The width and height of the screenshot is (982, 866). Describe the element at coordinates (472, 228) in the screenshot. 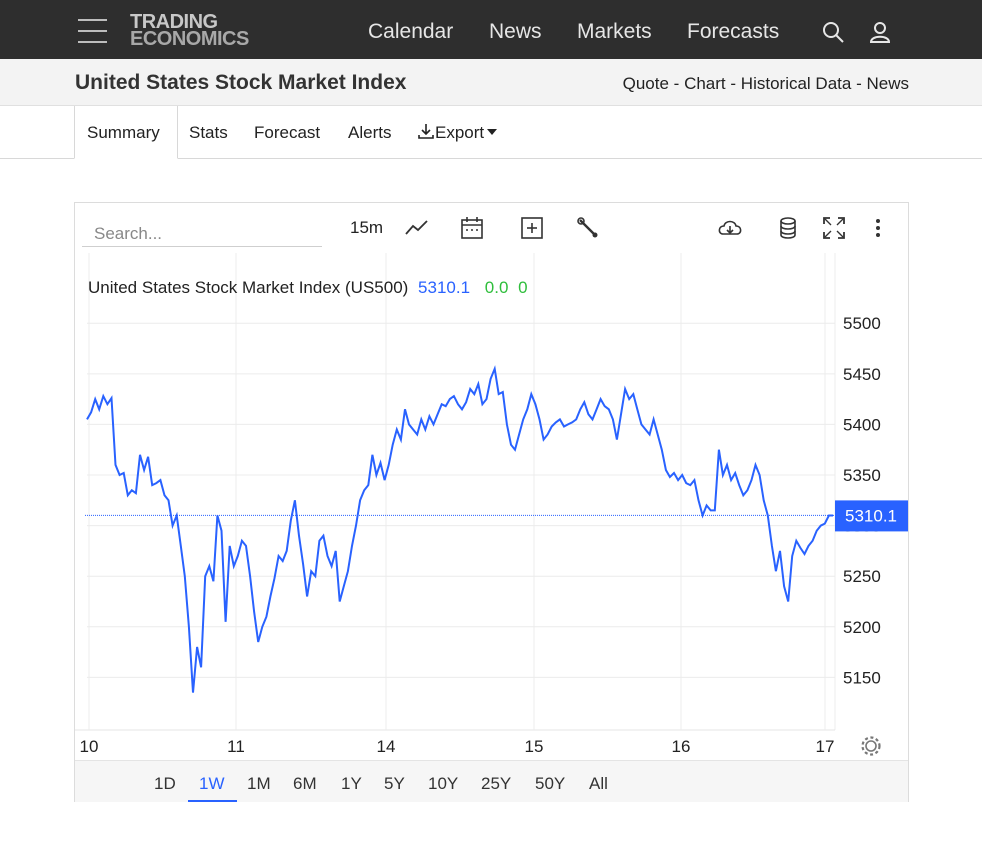

I see `calendar-icon` at that location.